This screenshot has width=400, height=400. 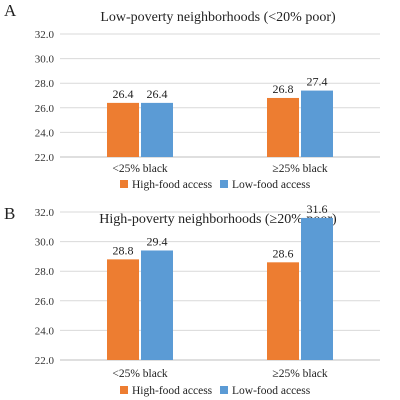 What do you see at coordinates (123, 250) in the screenshot?
I see `data-label: 28.8` at bounding box center [123, 250].